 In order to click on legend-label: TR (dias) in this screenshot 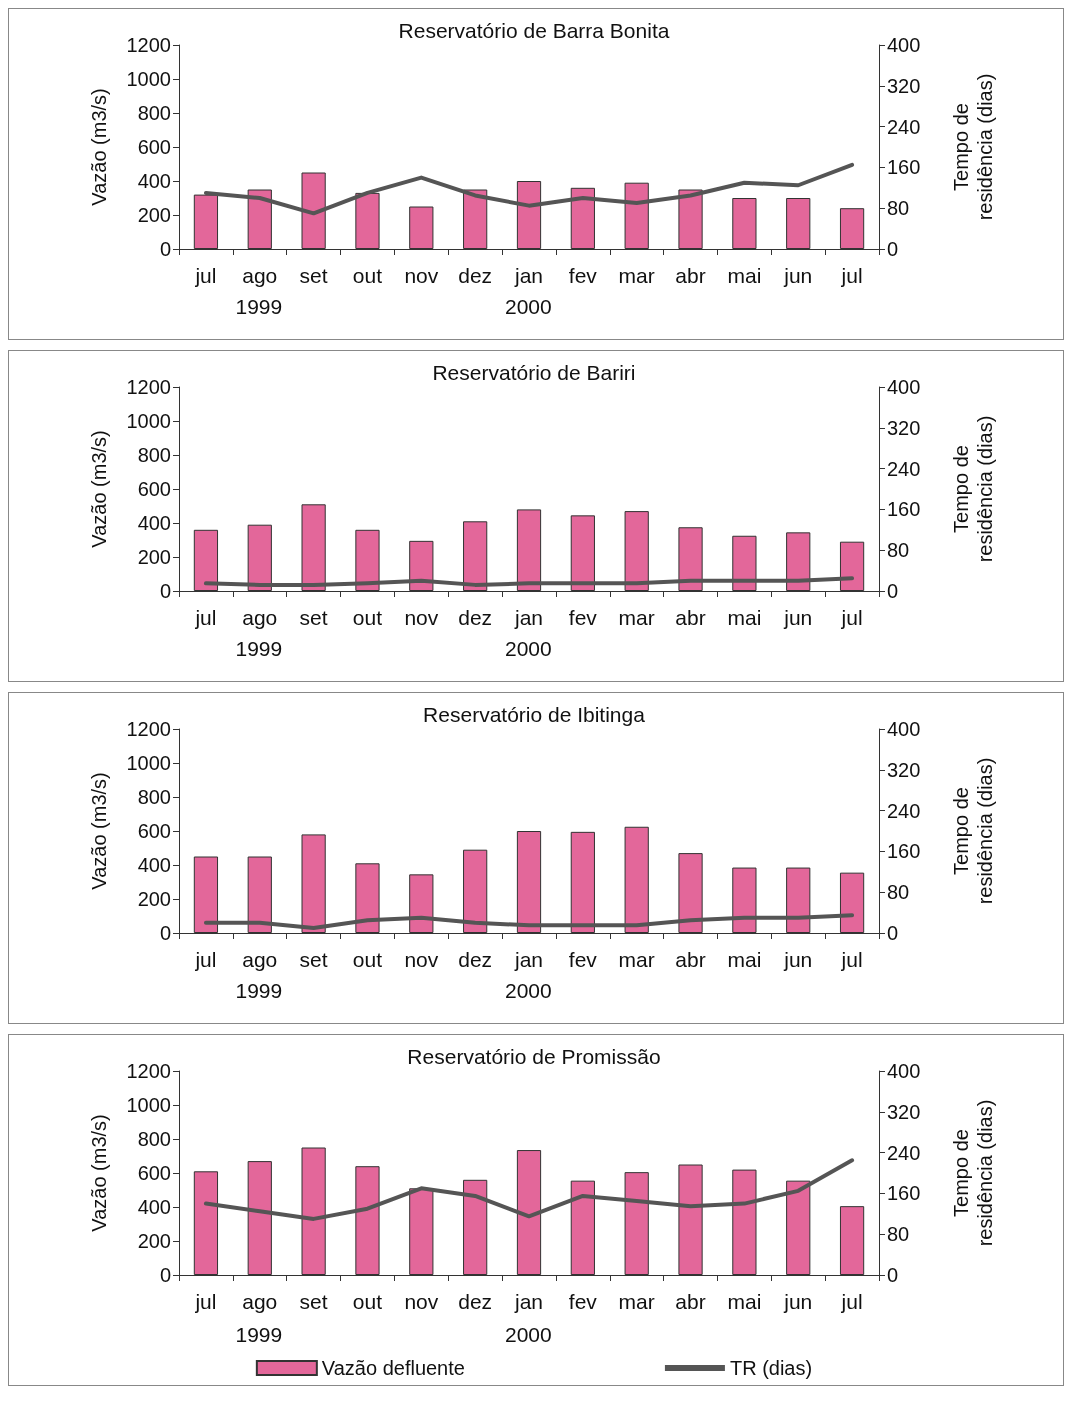, I will do `click(771, 1368)`.